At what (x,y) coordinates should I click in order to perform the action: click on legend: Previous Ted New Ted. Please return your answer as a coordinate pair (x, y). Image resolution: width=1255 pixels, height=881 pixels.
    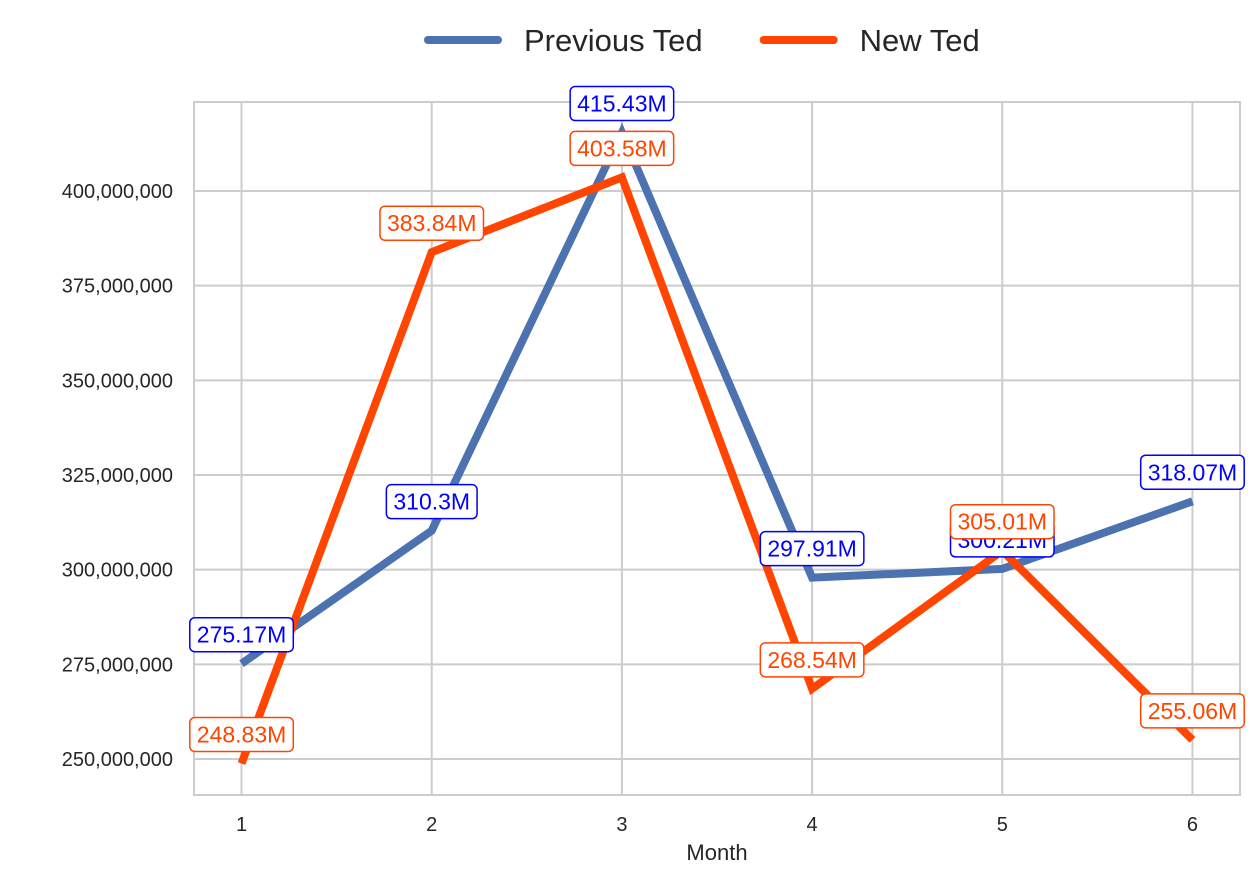
    Looking at the image, I should click on (702, 40).